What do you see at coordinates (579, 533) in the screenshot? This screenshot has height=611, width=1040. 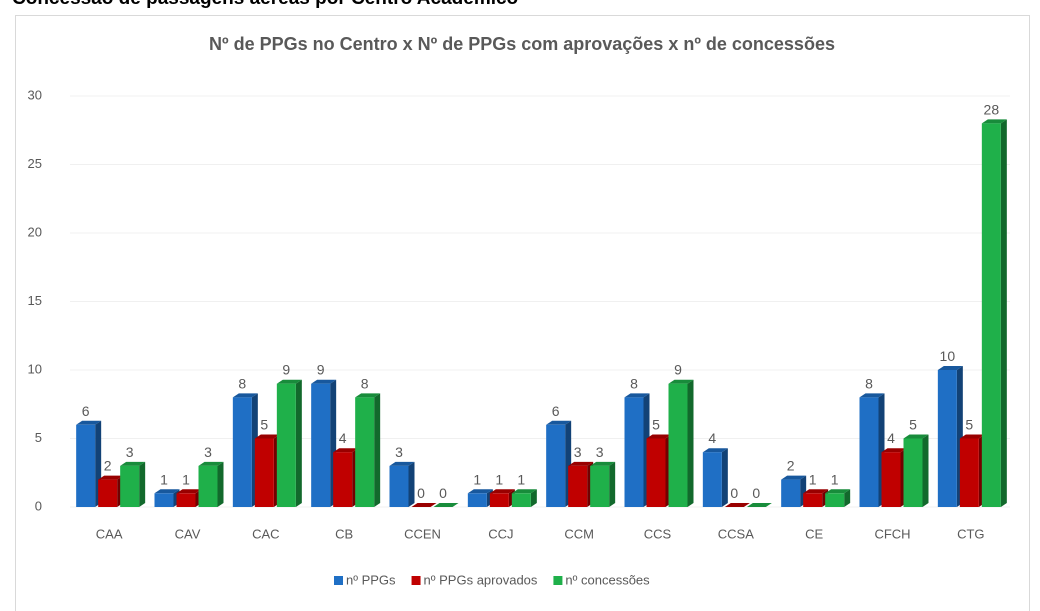 I see `x-tick-label: CCM` at bounding box center [579, 533].